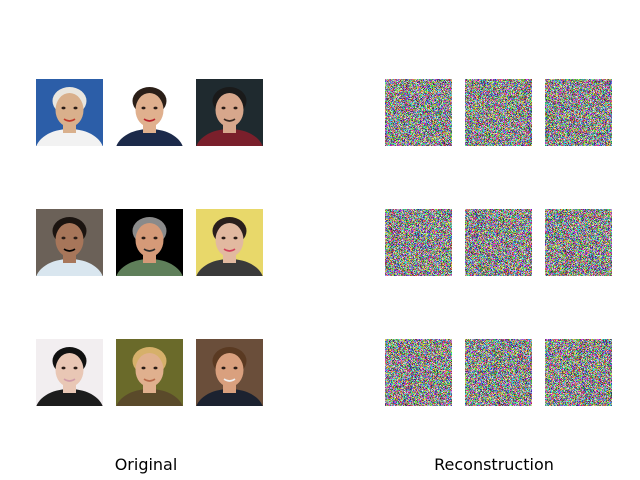  What do you see at coordinates (146, 464) in the screenshot?
I see `original-caption: Original` at bounding box center [146, 464].